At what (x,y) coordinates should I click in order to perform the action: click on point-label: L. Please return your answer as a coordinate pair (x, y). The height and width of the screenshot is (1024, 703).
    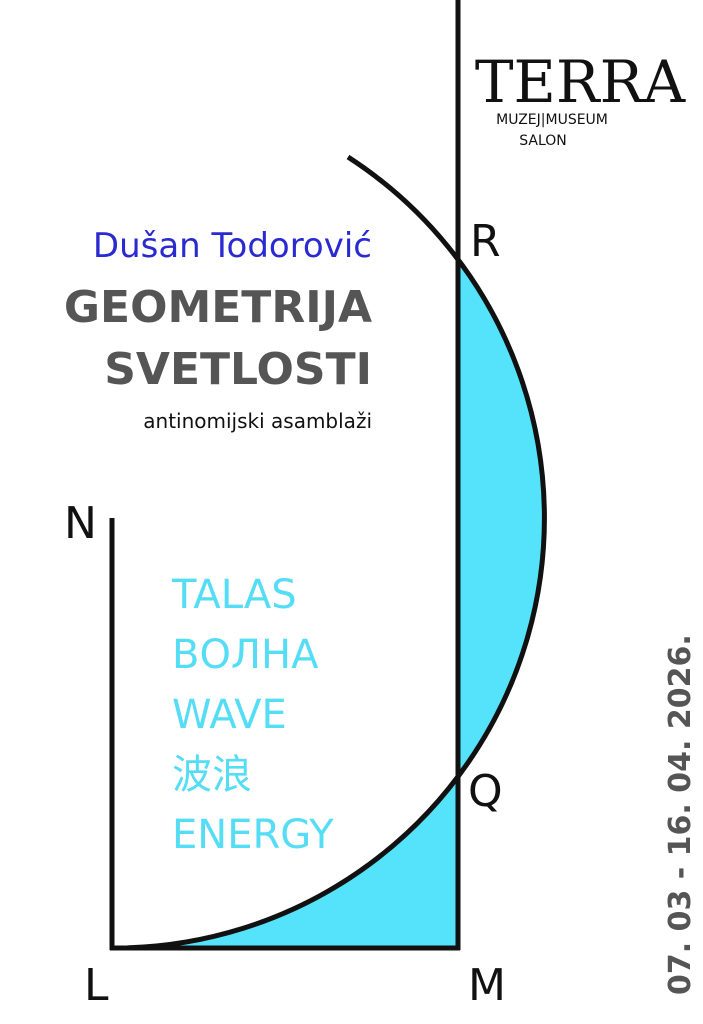
    Looking at the image, I should click on (96, 985).